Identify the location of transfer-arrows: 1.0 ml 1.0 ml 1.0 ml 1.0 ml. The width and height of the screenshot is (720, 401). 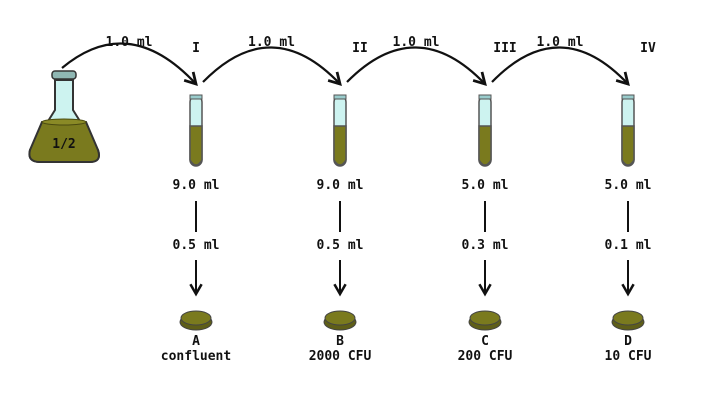
(345, 61).